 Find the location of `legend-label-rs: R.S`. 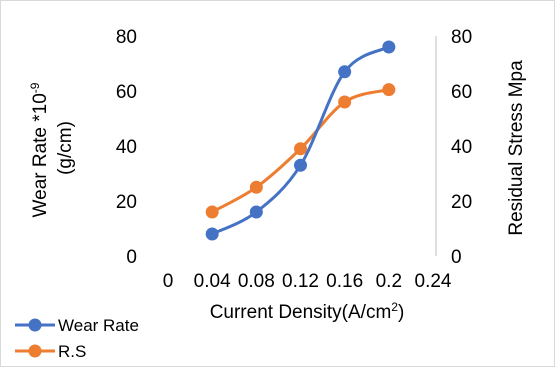

legend-label-rs: R.S is located at coordinates (72, 351).